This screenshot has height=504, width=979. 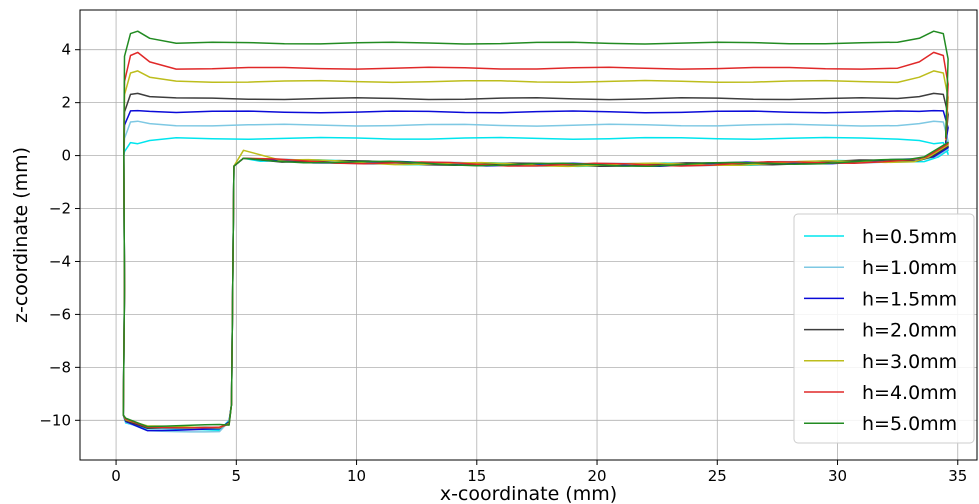 What do you see at coordinates (60, 367) in the screenshot?
I see `y-tick-label: −8` at bounding box center [60, 367].